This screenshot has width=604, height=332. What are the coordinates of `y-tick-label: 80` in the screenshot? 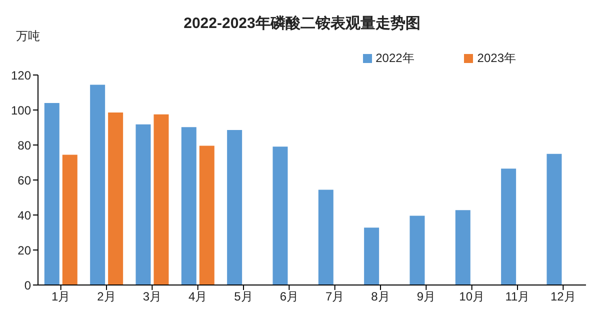 It's located at (25, 145).